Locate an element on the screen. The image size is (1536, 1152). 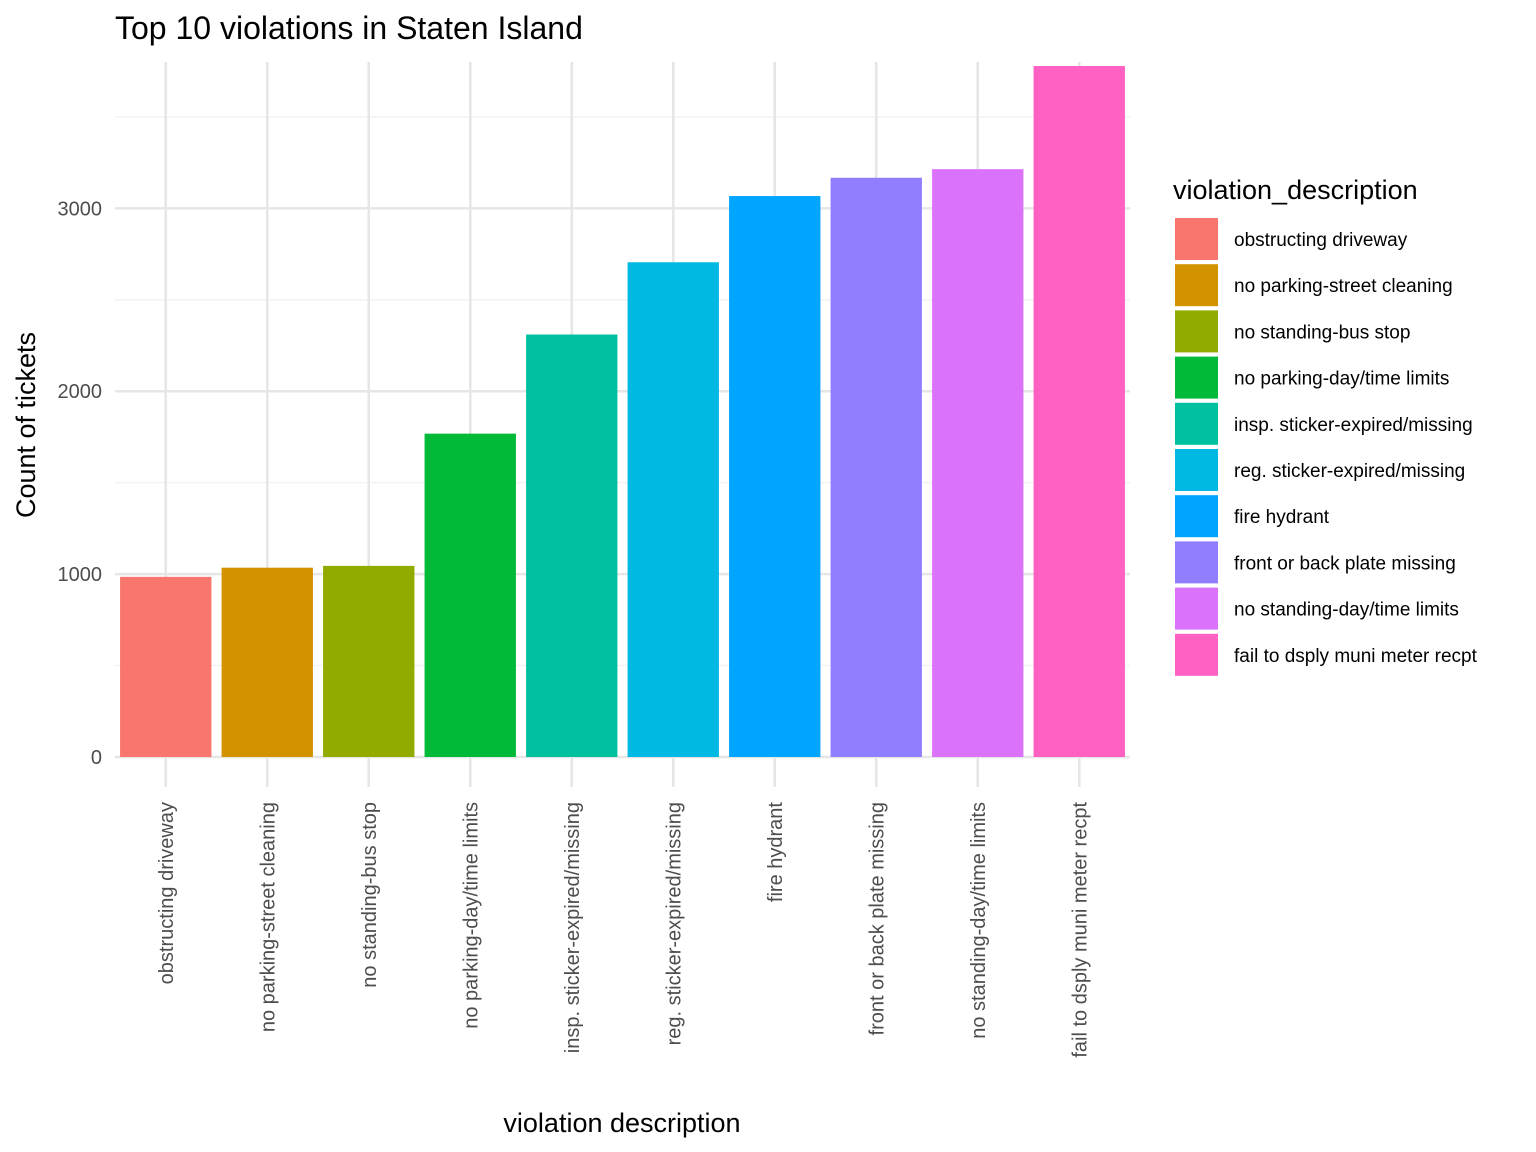
legend-label: no parking-street cleaning is located at coordinates (1343, 286).